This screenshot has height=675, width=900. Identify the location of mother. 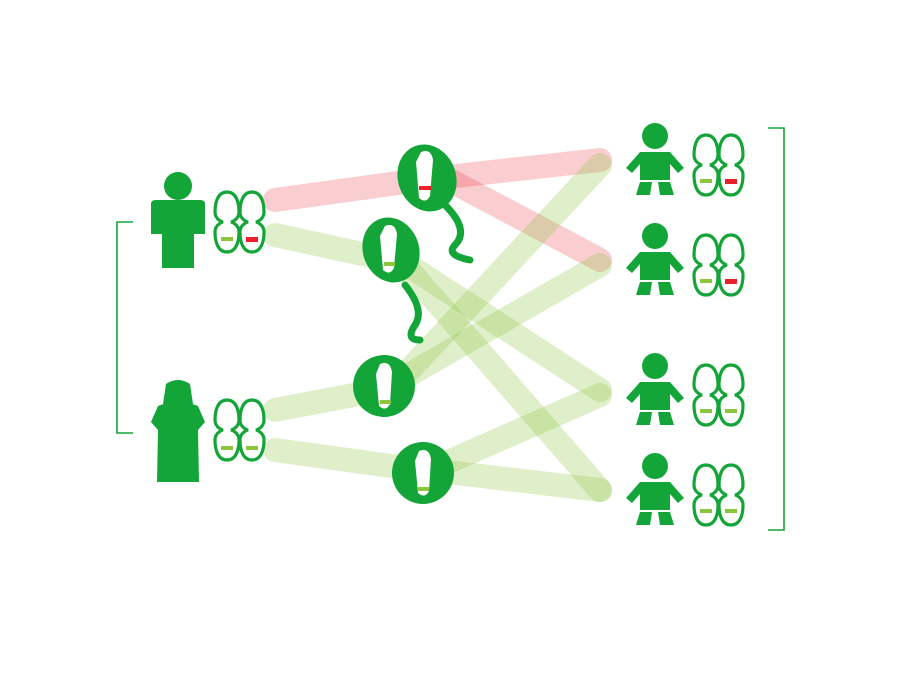
(208, 431).